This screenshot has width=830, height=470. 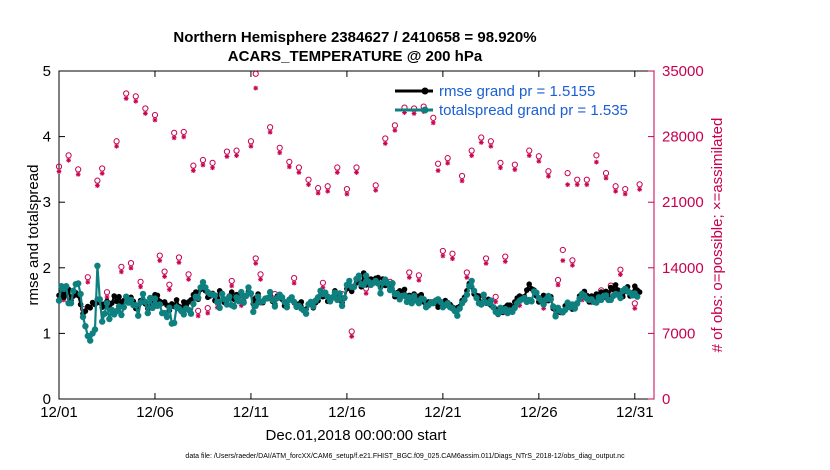 I want to click on y-tick-left-label: 1, so click(x=47, y=333).